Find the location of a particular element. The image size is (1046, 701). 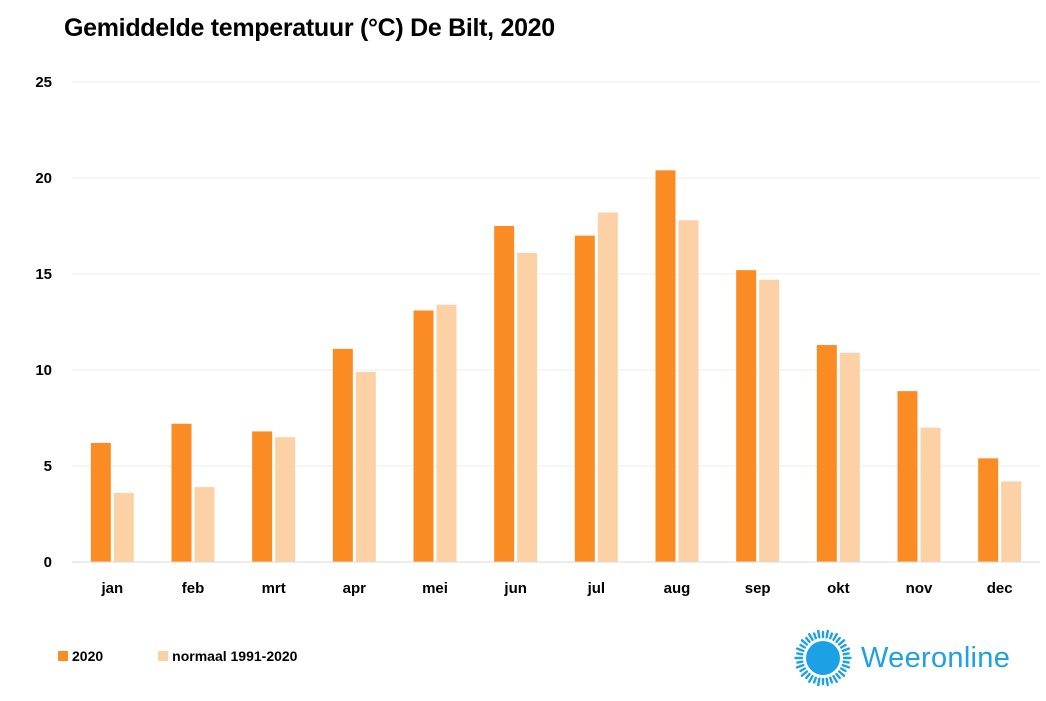

weeronline-logo: Weeronline is located at coordinates (901, 658).